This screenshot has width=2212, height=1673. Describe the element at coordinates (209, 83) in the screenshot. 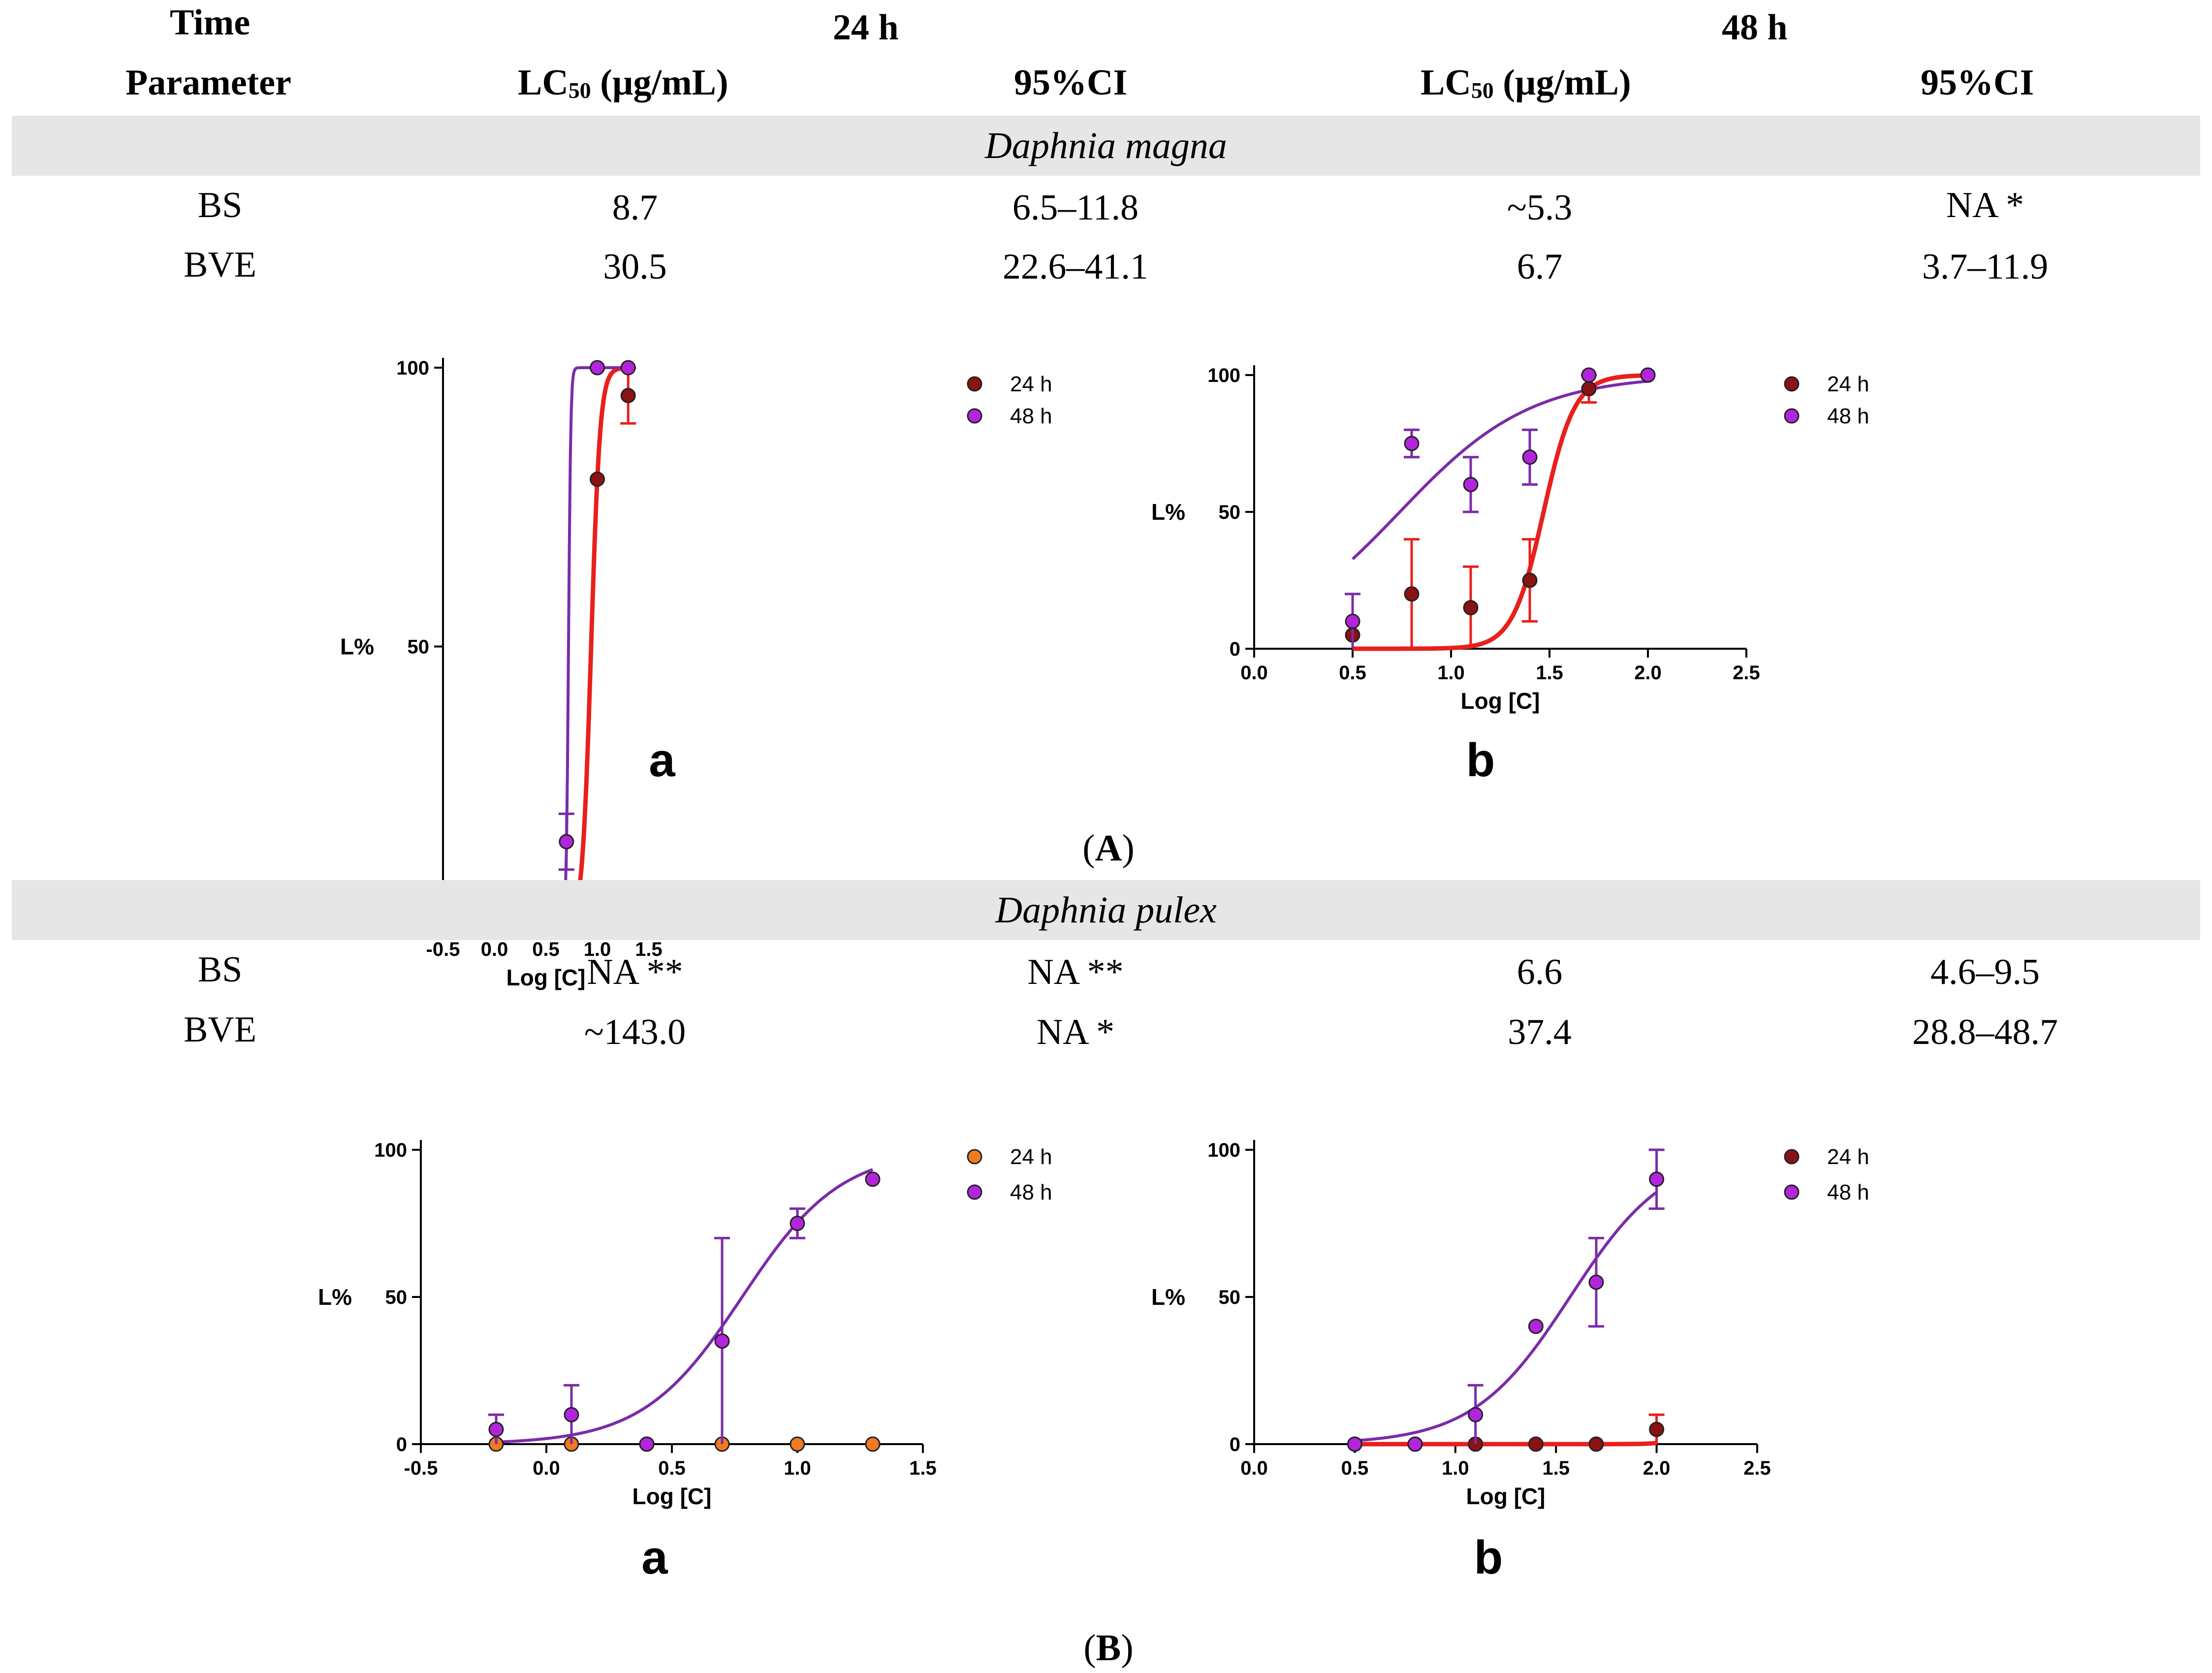

I see `parameter-header: Parameter` at that location.